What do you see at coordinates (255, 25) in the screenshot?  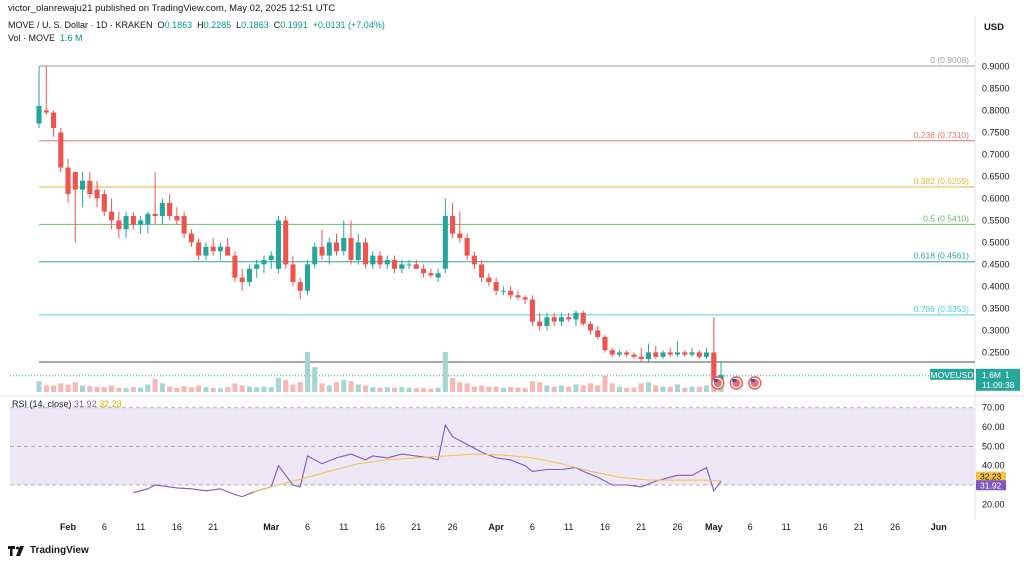 I see `low-value: 0.1863` at bounding box center [255, 25].